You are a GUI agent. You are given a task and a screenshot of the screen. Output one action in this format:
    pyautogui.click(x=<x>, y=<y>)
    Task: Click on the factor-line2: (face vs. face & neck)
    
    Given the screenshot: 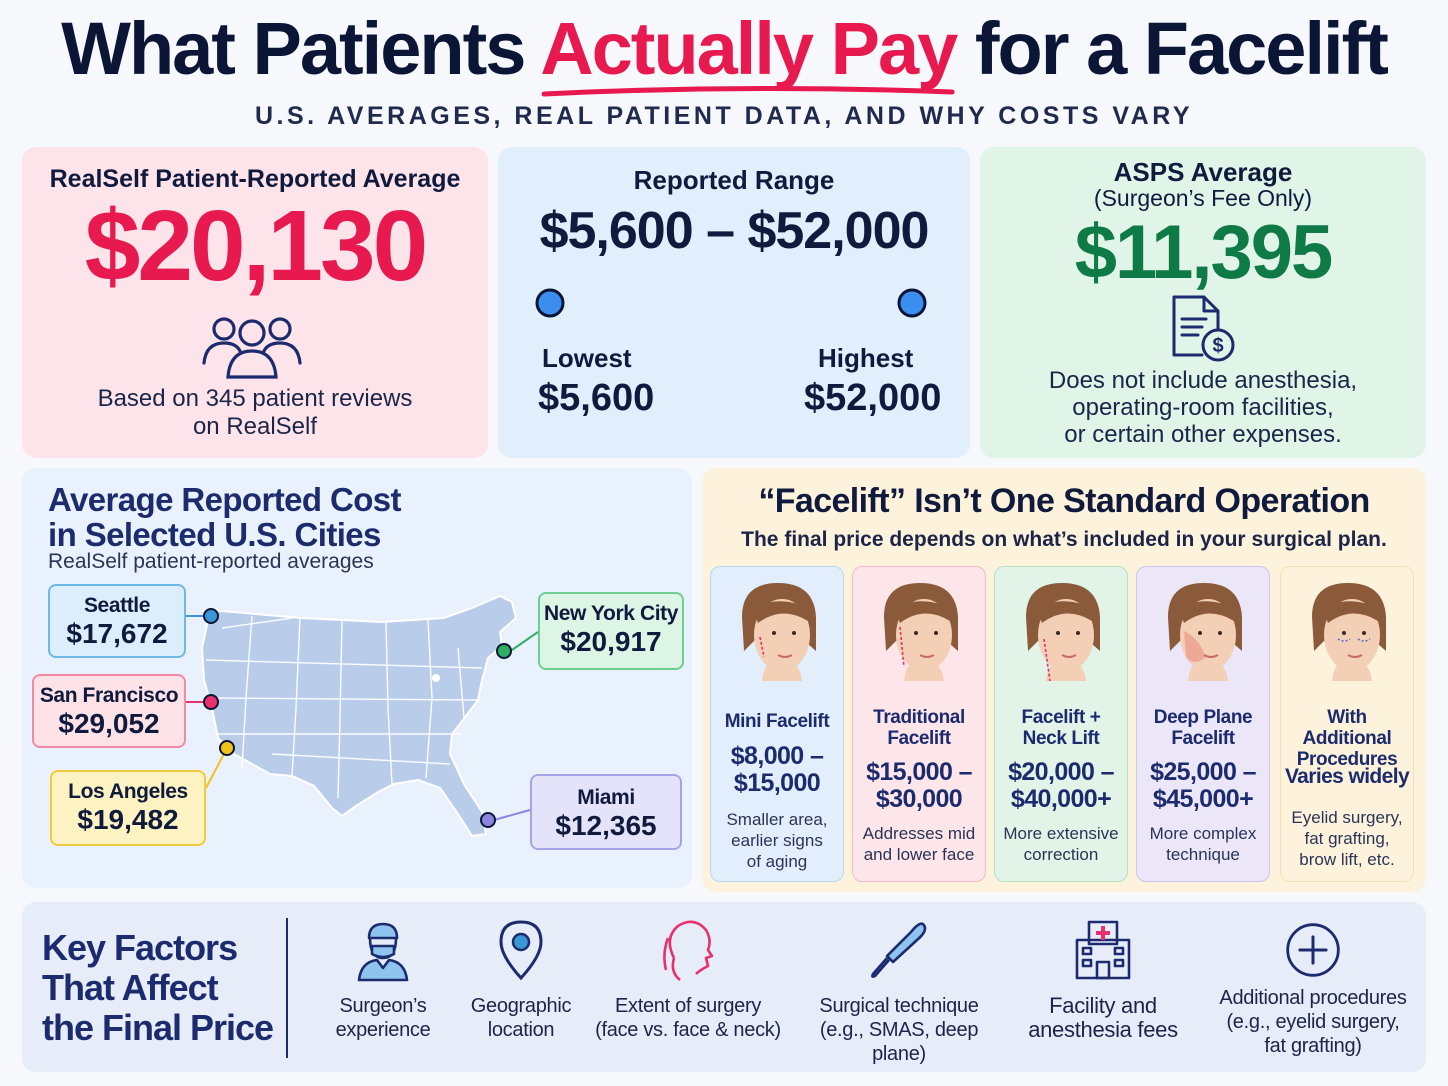 What is the action you would take?
    pyautogui.click(x=688, y=1030)
    